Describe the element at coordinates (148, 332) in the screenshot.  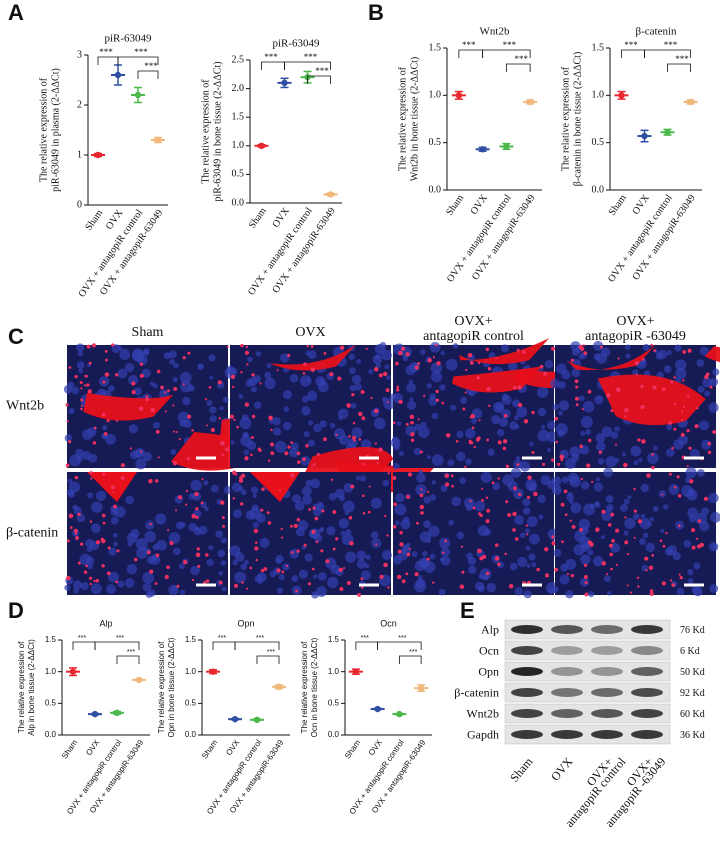
I see `column-header: Sham` at that location.